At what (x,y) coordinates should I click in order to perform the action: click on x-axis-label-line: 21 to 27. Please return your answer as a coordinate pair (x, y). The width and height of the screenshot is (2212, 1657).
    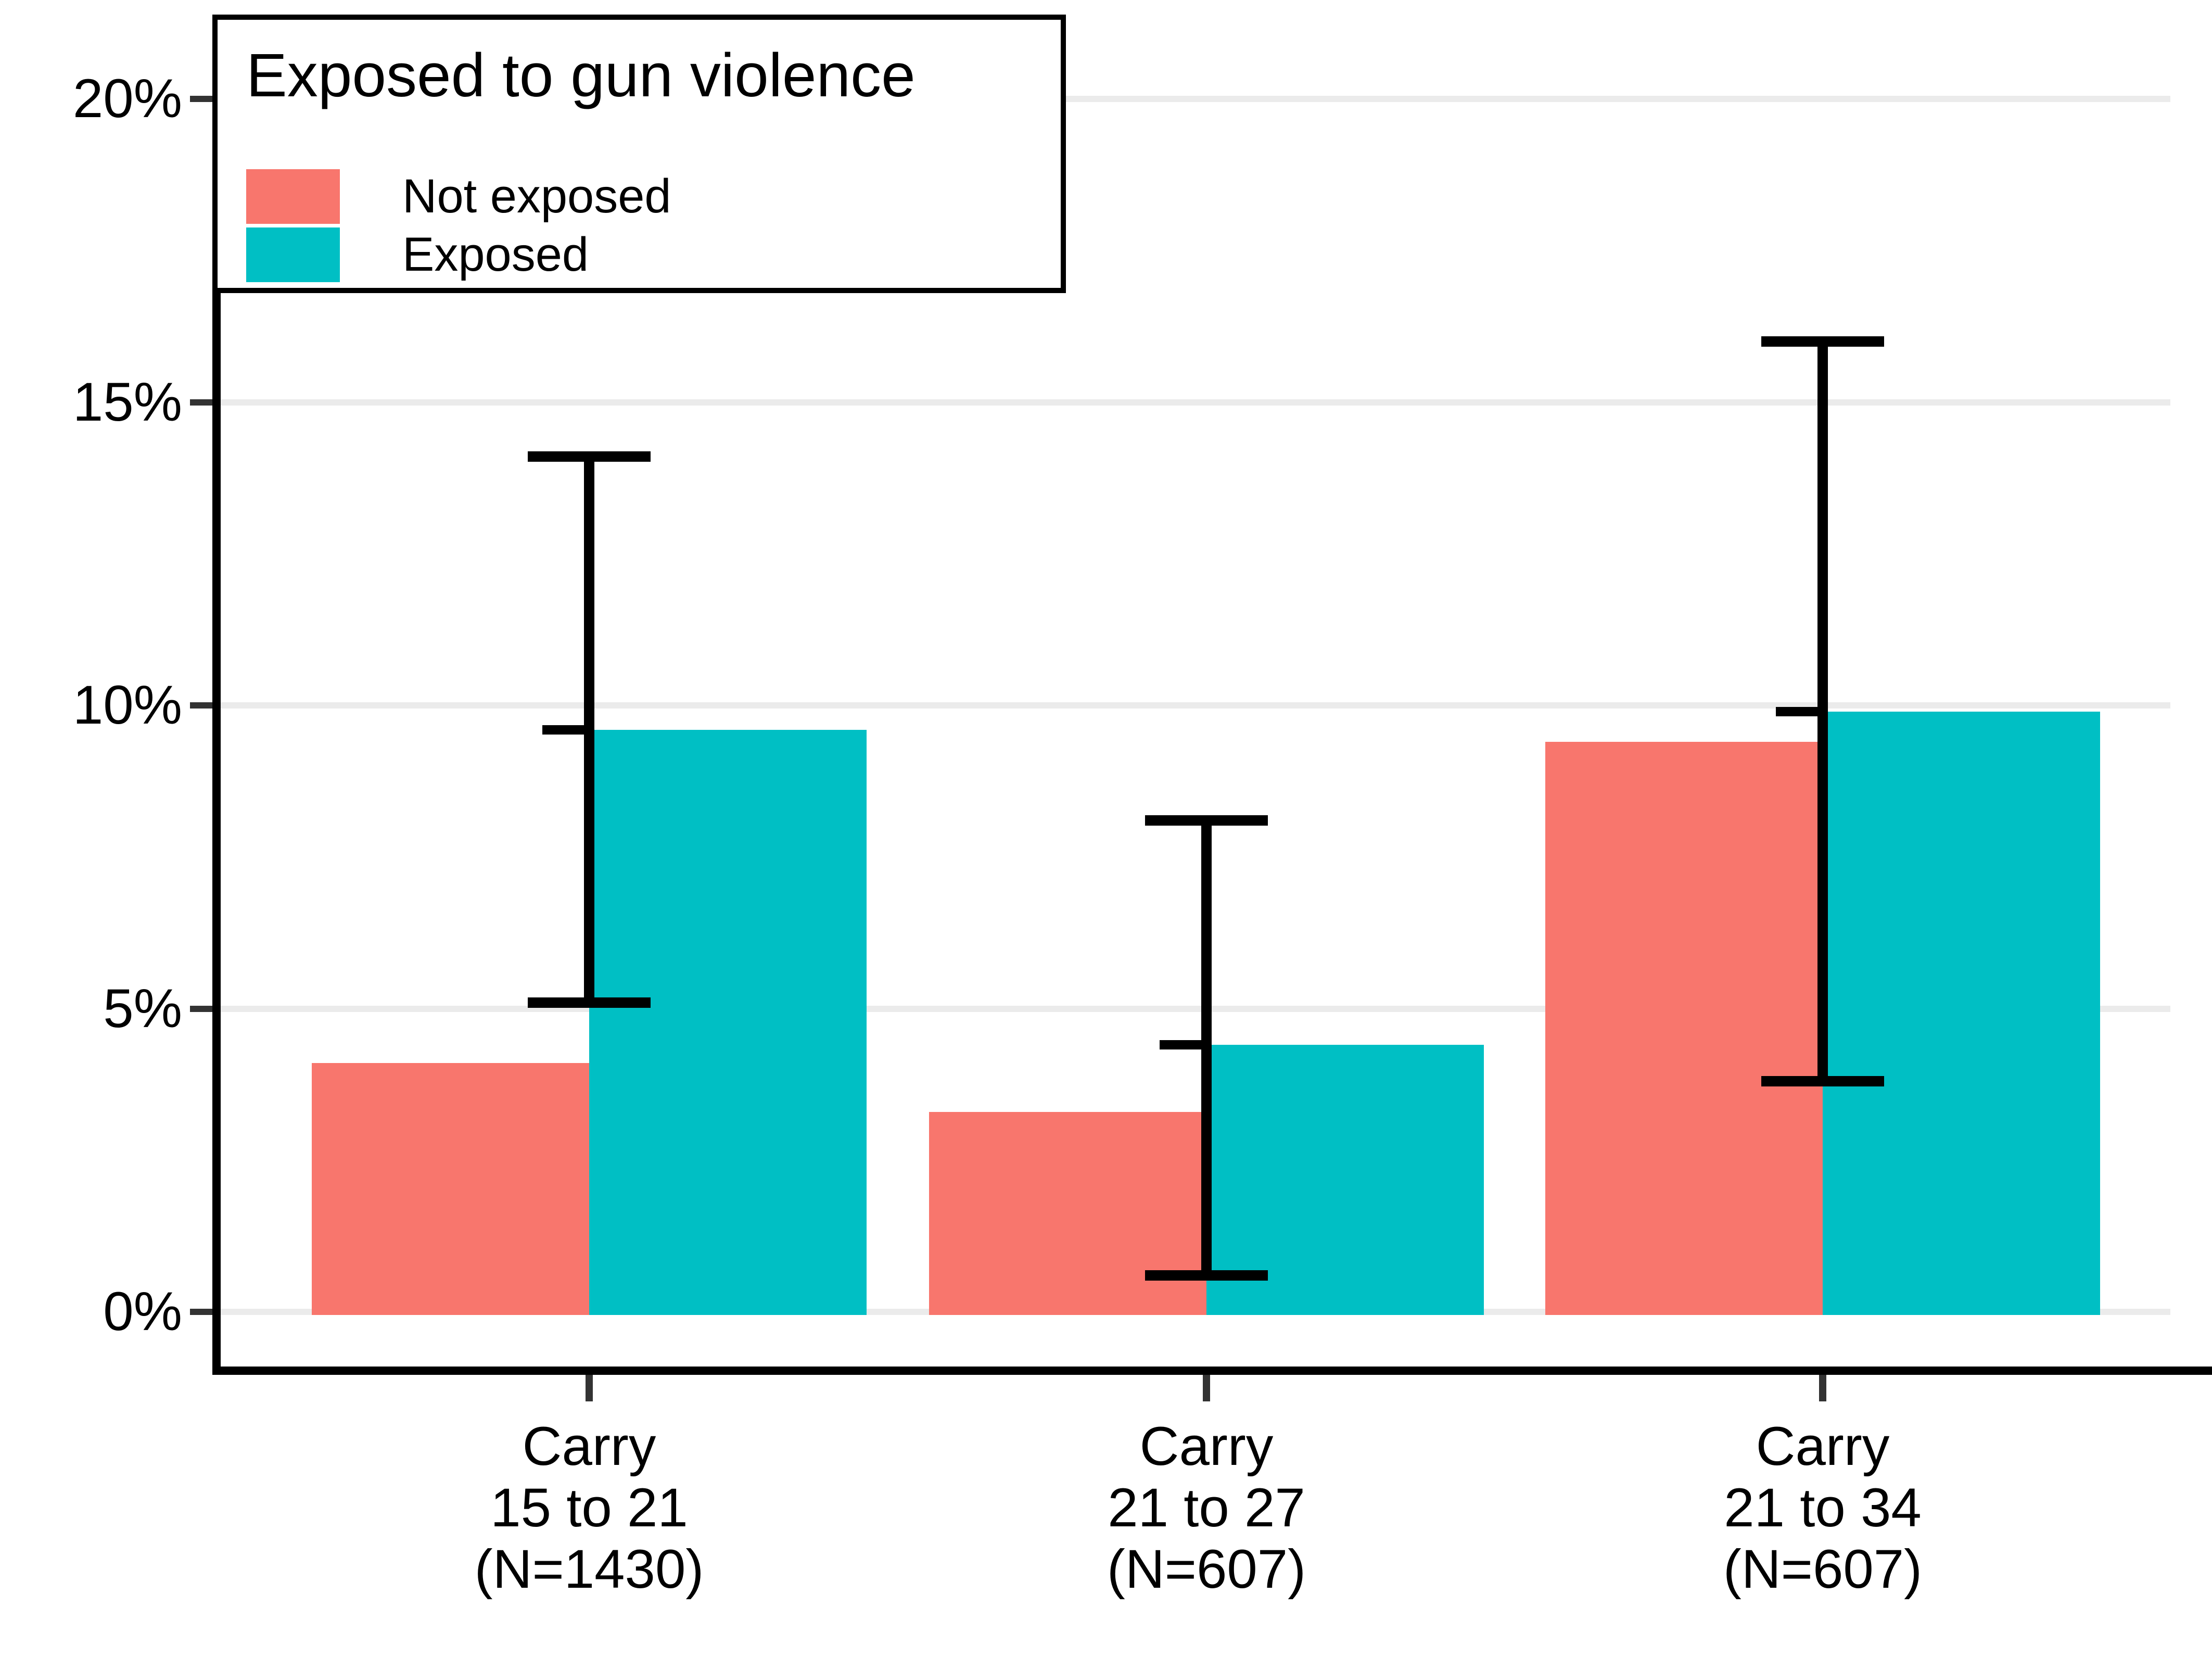
    Looking at the image, I should click on (1207, 1508).